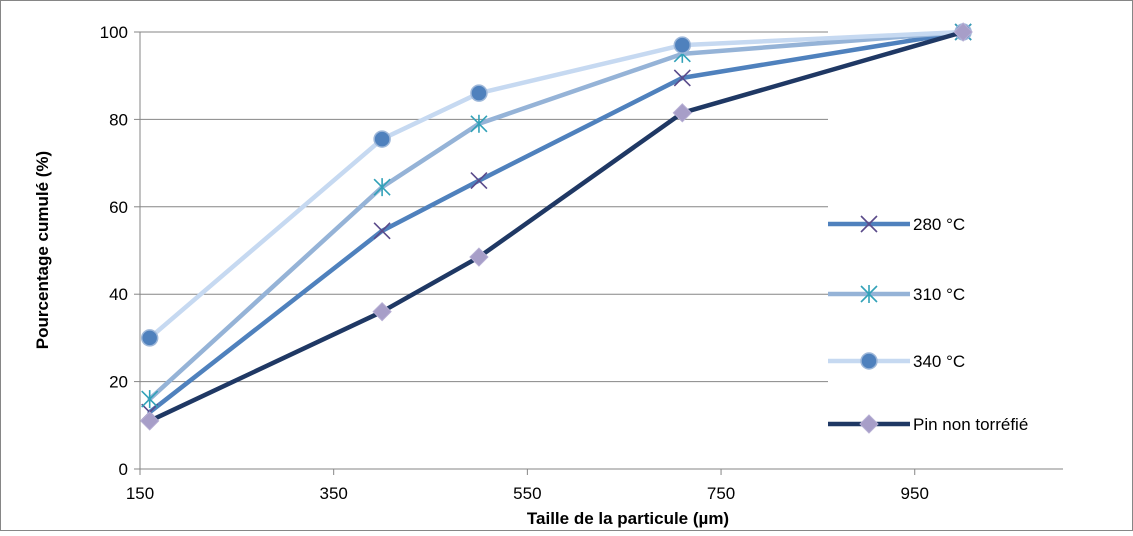 This screenshot has height=536, width=1133. What do you see at coordinates (118, 294) in the screenshot?
I see `y-tick-label: 40` at bounding box center [118, 294].